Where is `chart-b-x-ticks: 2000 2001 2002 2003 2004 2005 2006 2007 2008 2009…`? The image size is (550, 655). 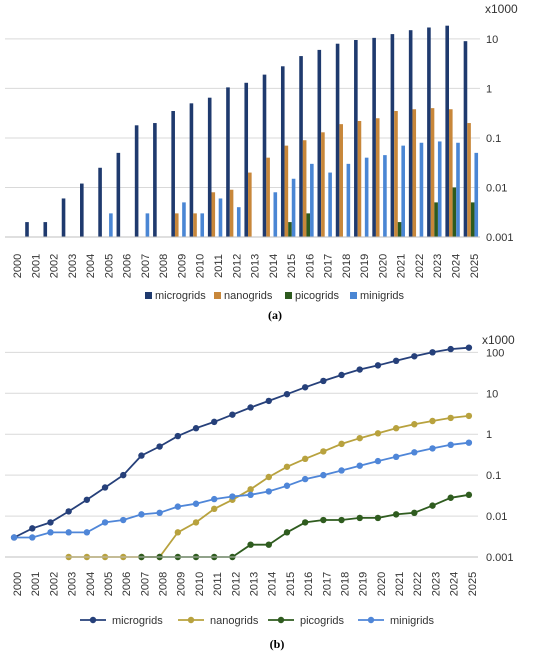
chart-b-x-ticks: 2000 2001 2002 2003 2004 2005 2006 2007 2008 2009… is located at coordinates (245, 584).